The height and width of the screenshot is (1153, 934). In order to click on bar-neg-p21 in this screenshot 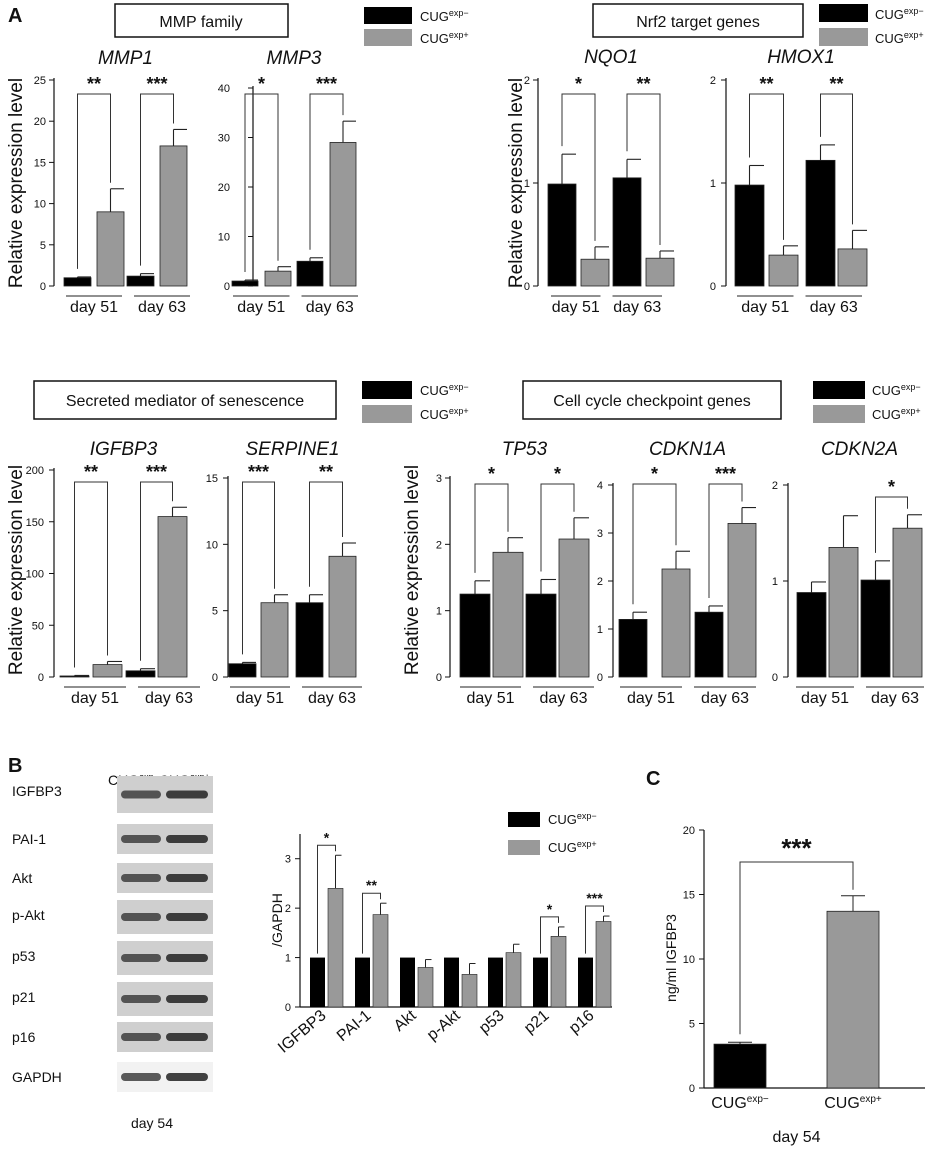, I will do `click(540, 982)`.